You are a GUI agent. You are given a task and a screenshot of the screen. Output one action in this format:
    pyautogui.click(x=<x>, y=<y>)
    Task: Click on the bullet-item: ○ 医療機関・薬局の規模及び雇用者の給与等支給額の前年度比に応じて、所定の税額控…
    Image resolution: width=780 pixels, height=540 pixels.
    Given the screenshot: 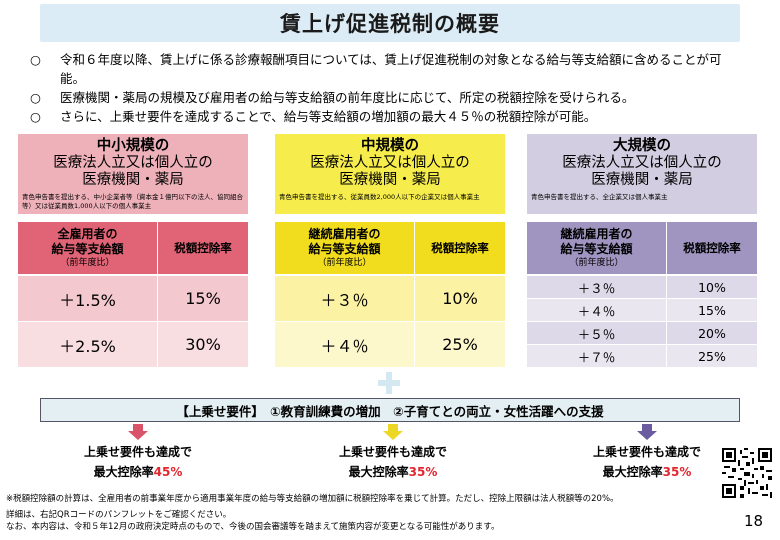 What is the action you would take?
    pyautogui.click(x=380, y=97)
    